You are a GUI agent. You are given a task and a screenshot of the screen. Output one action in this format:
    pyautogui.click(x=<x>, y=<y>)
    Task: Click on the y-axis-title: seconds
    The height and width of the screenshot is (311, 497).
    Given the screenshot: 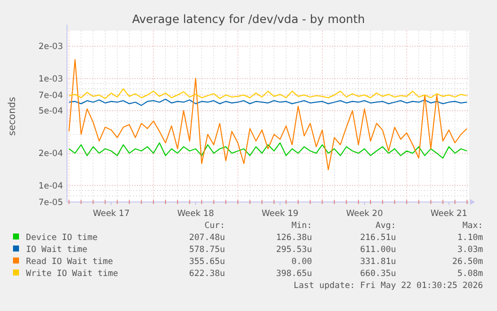 What is the action you would take?
    pyautogui.click(x=12, y=116)
    